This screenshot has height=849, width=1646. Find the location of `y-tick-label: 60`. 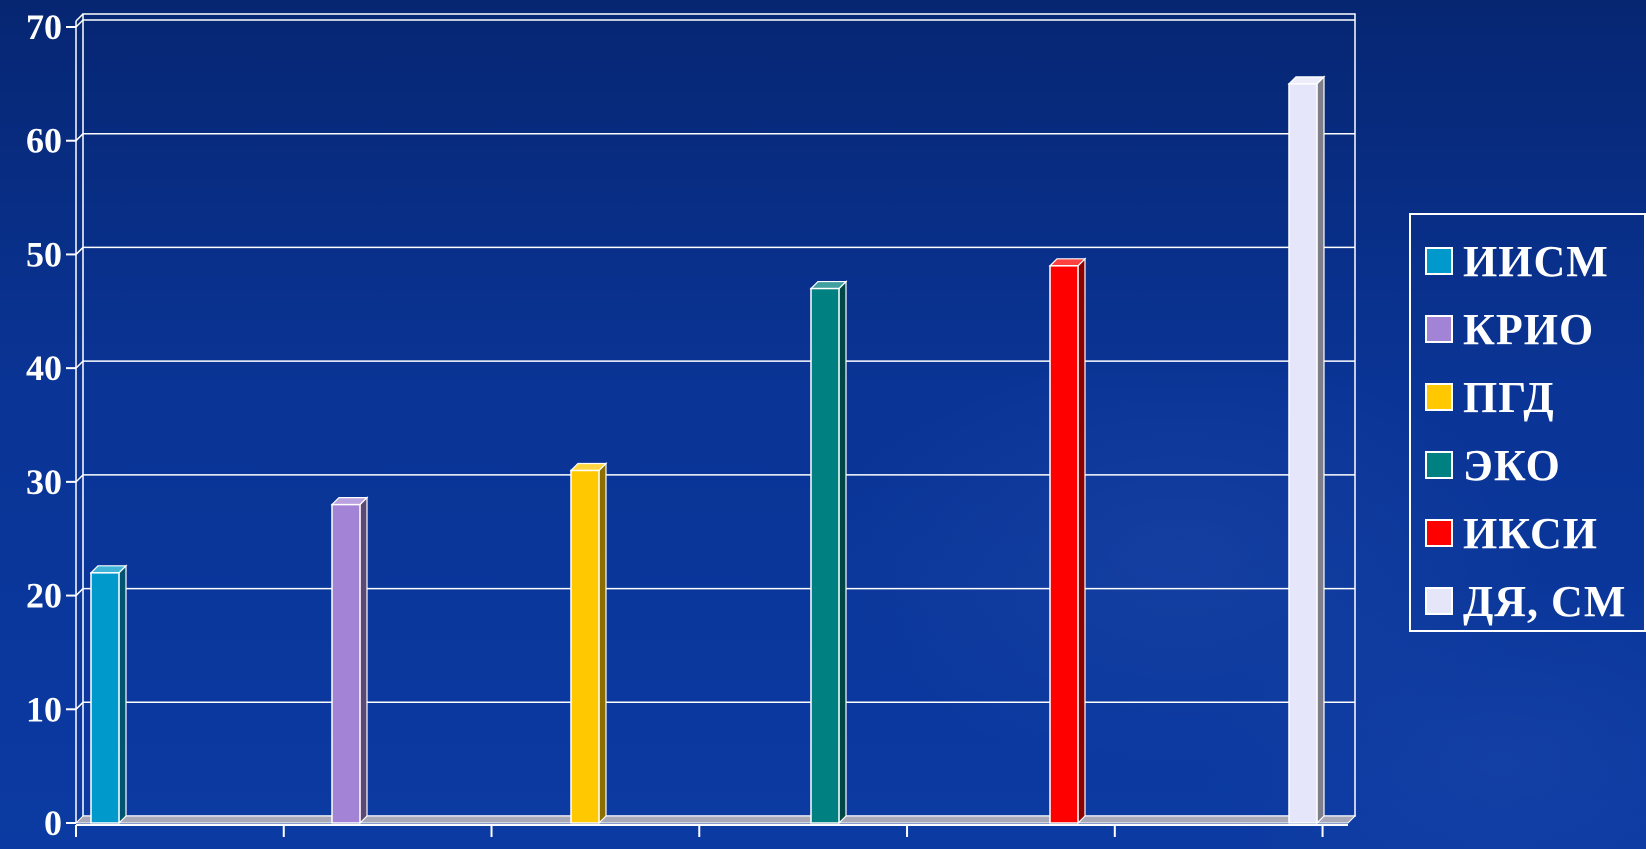

y-tick-label: 60 is located at coordinates (44, 141).